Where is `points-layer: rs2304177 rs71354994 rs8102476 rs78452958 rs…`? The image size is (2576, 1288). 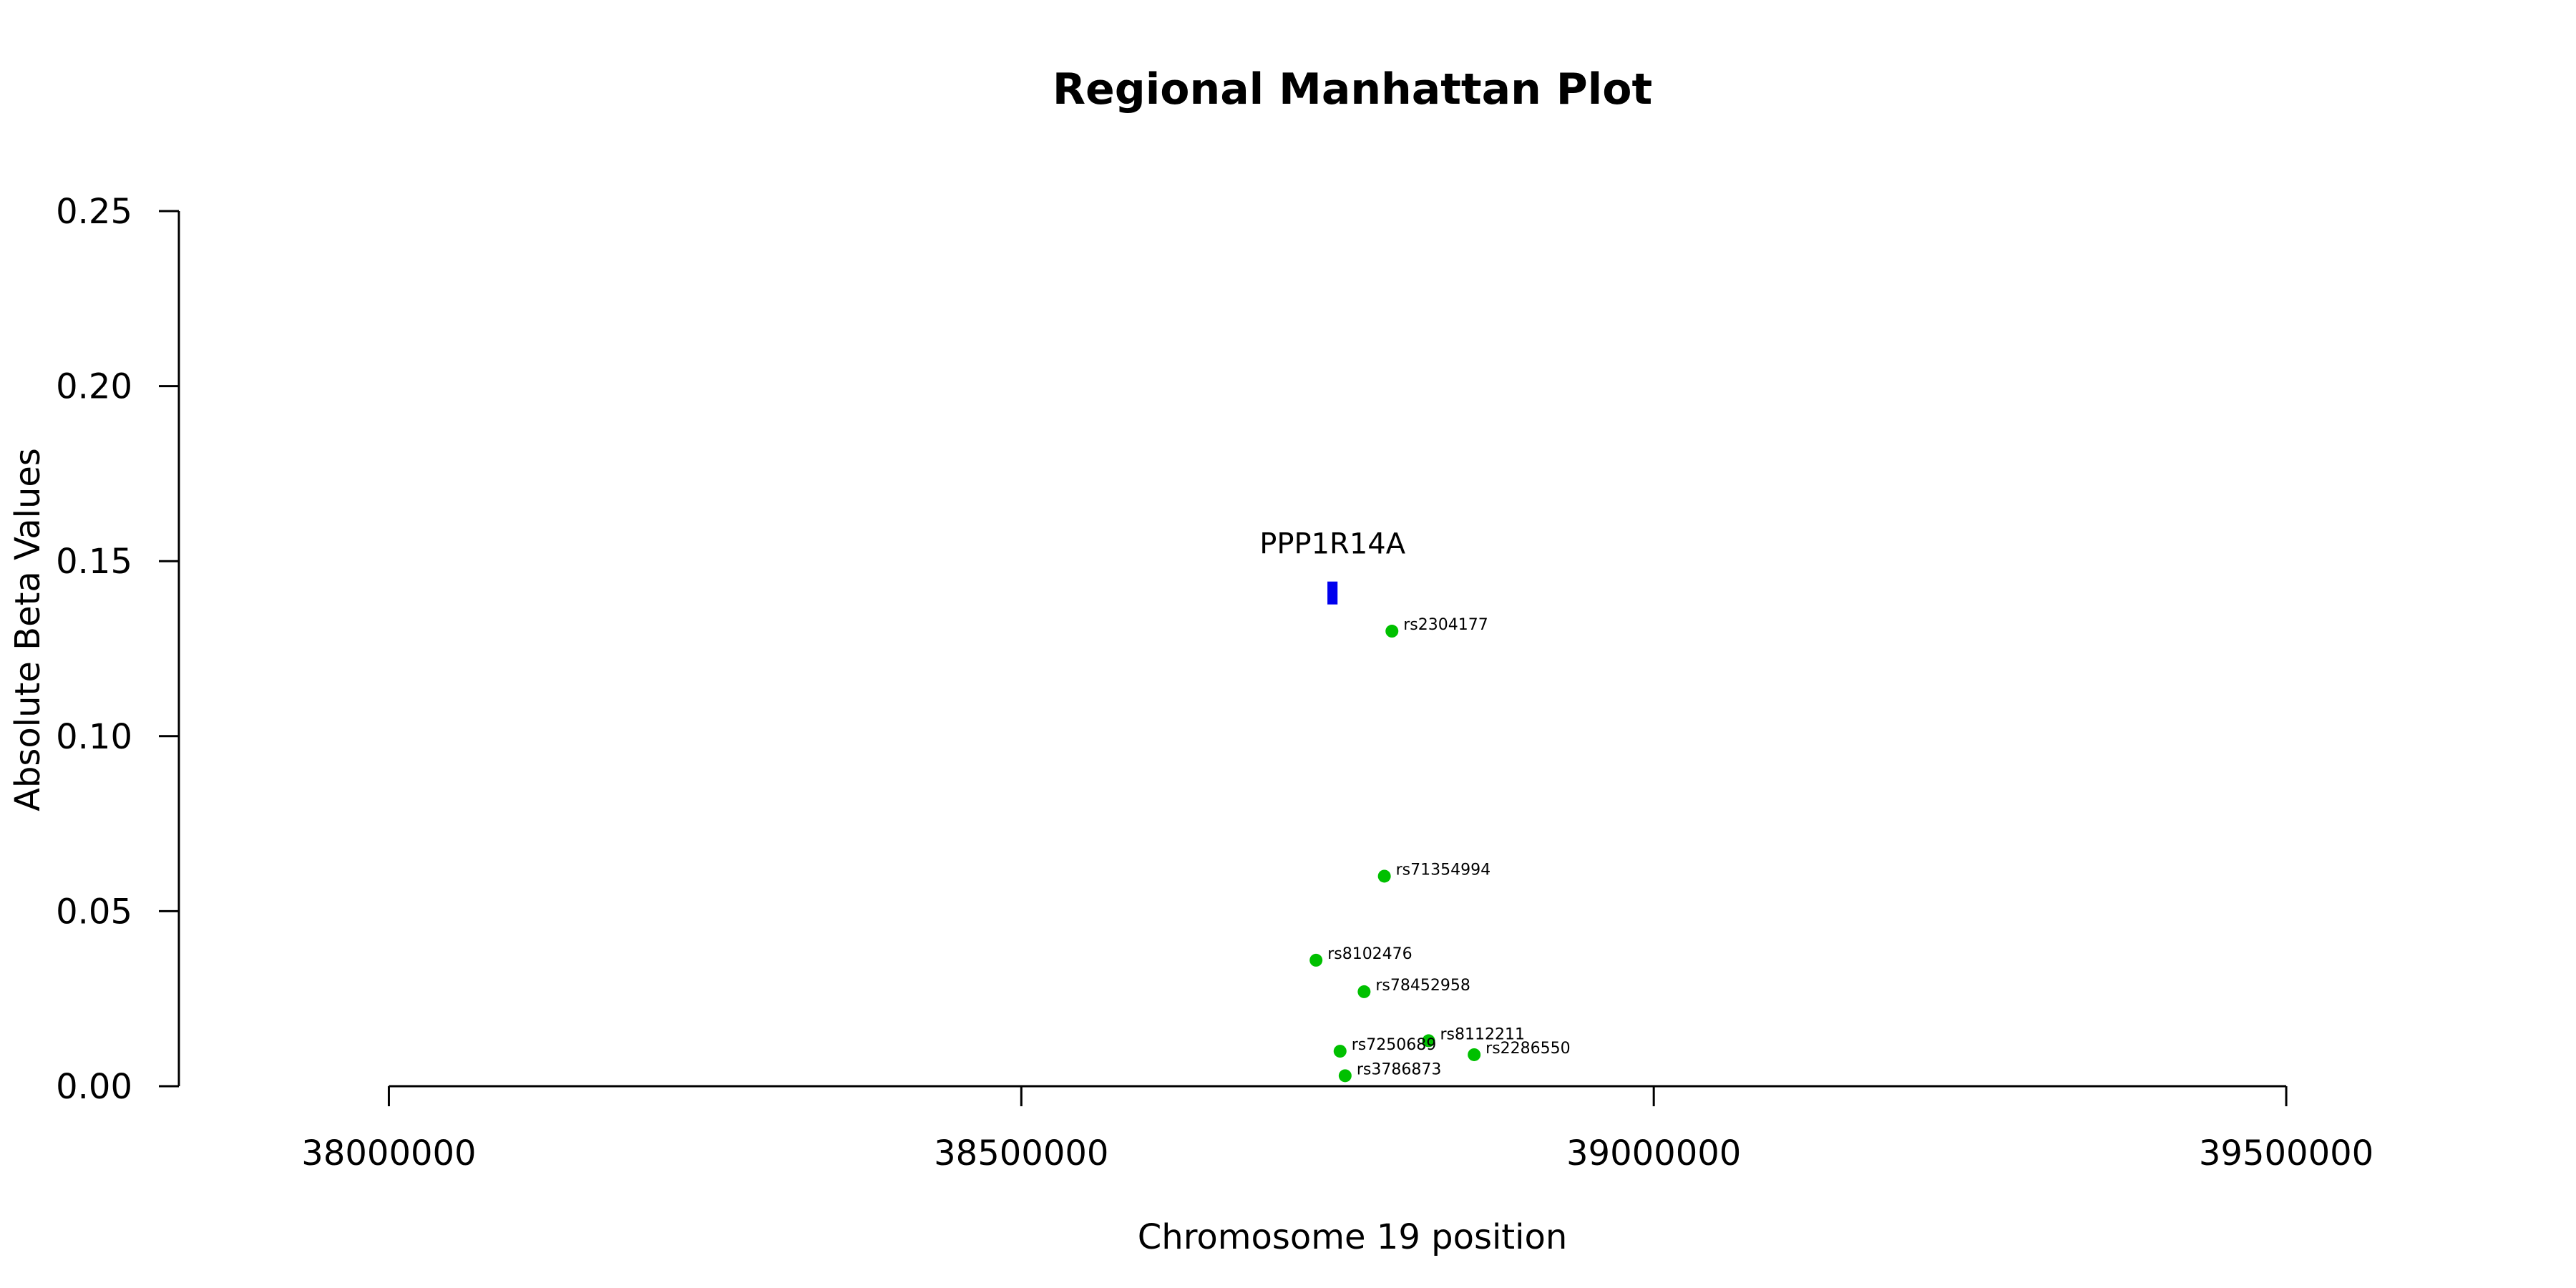 points-layer: rs2304177 rs71354994 rs8102476 rs78452958 rs… is located at coordinates (1440, 849).